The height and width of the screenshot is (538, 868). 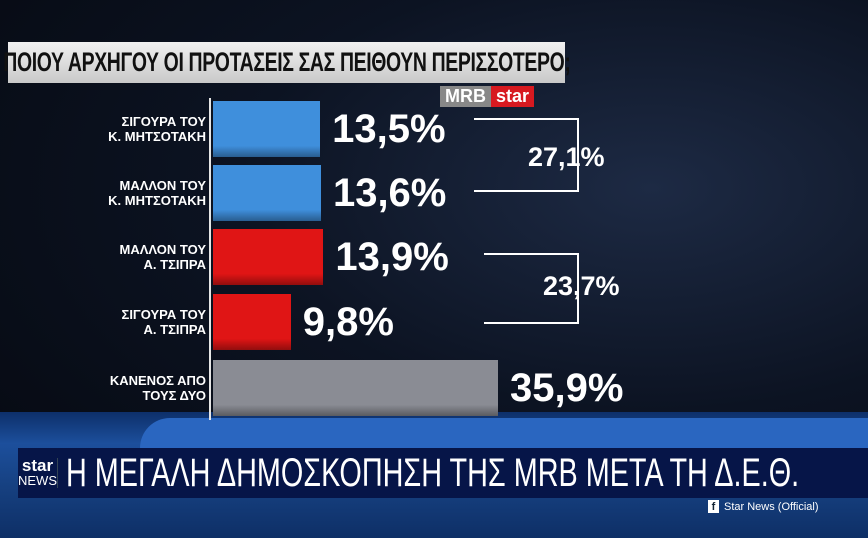 I want to click on value-label: 9,8%, so click(x=348, y=322).